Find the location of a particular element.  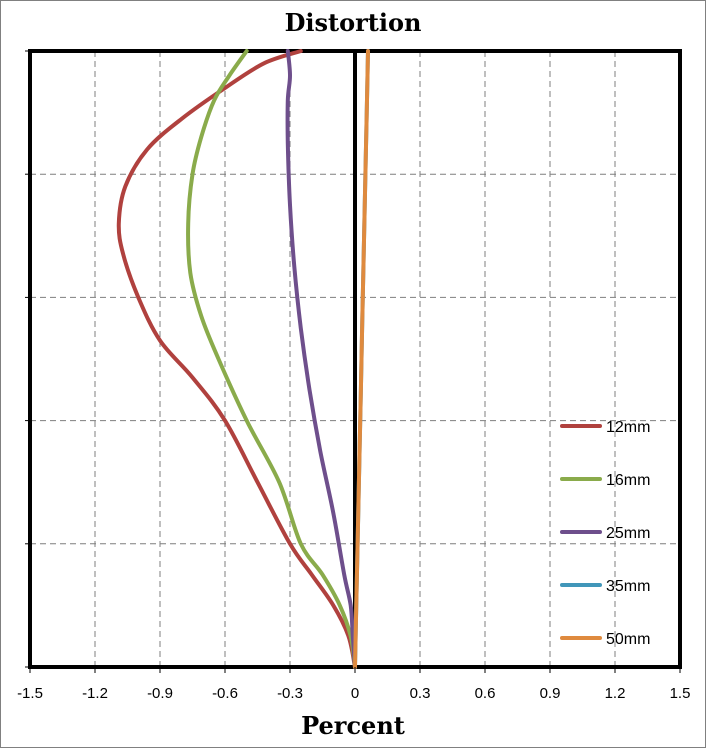

x-tick-label: 1.2 is located at coordinates (615, 693).